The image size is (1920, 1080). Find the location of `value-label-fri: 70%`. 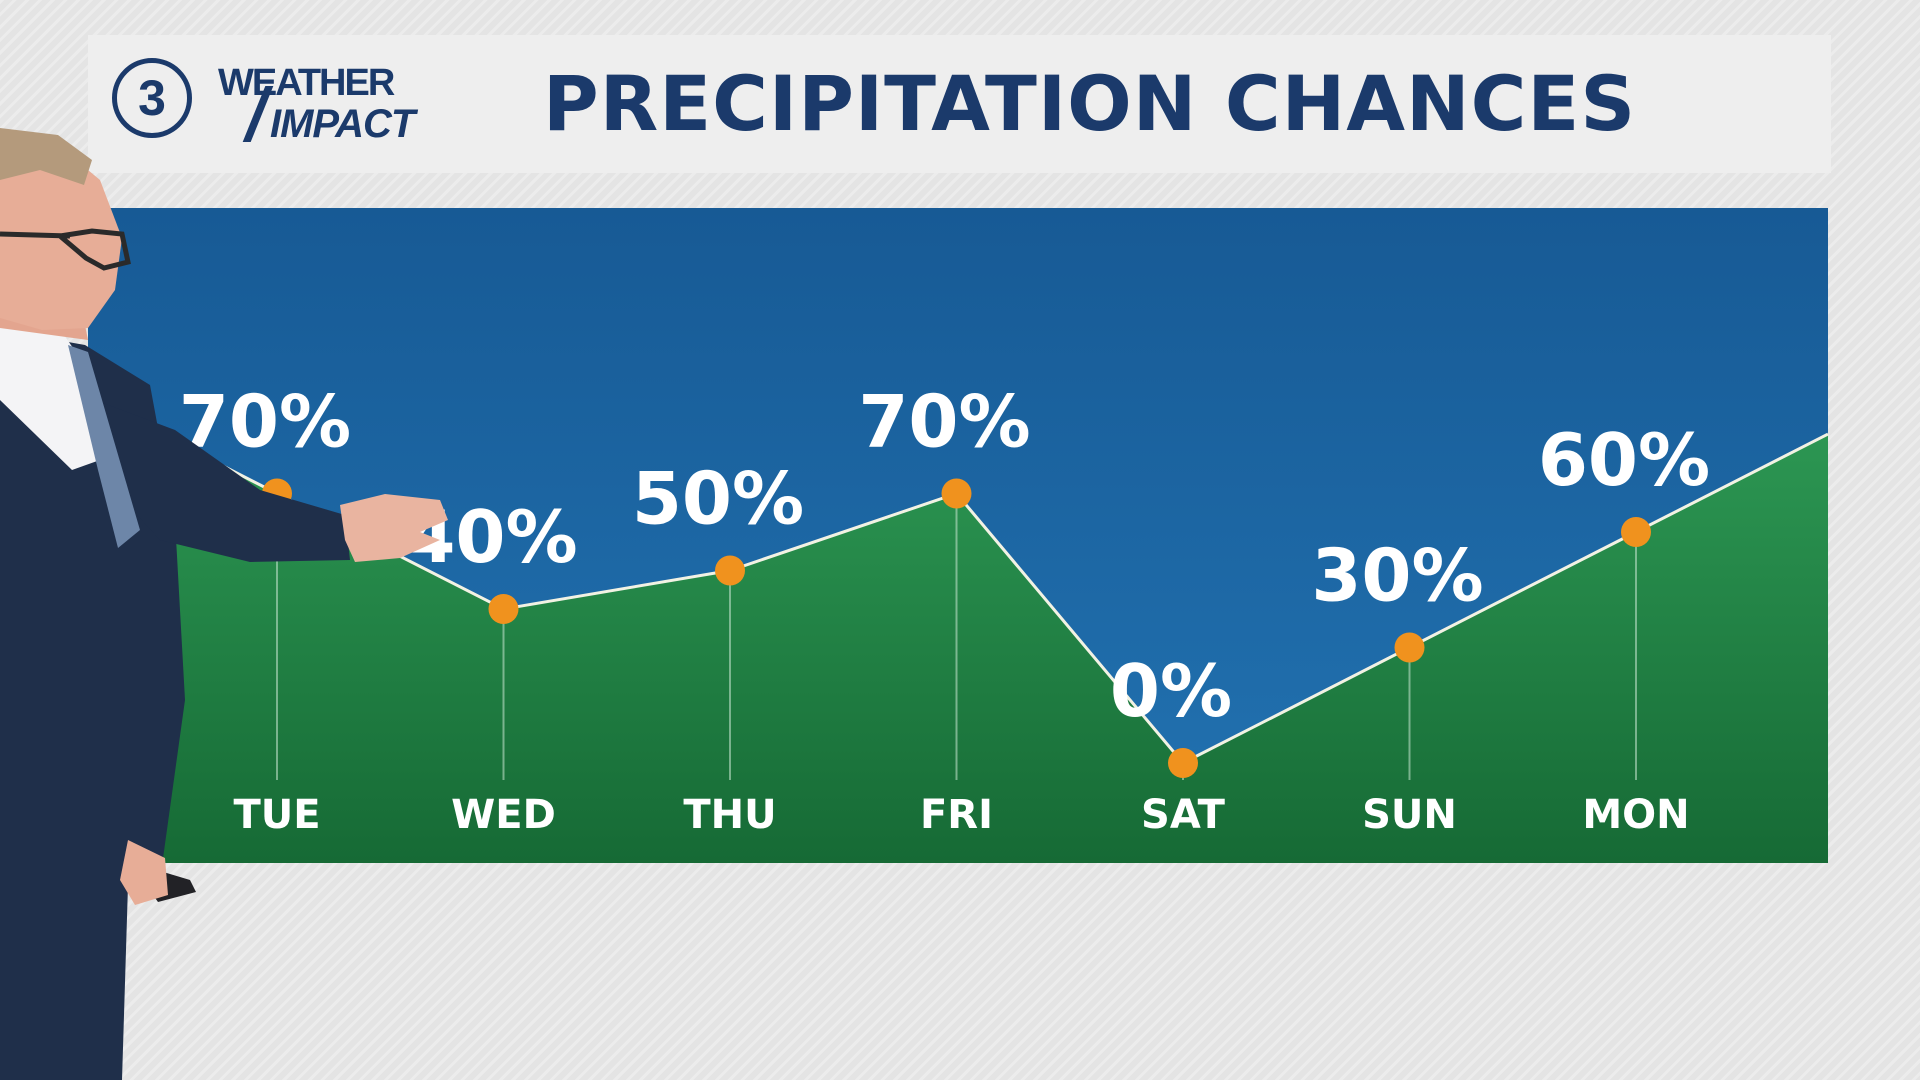

value-label-fri: 70% is located at coordinates (944, 422).